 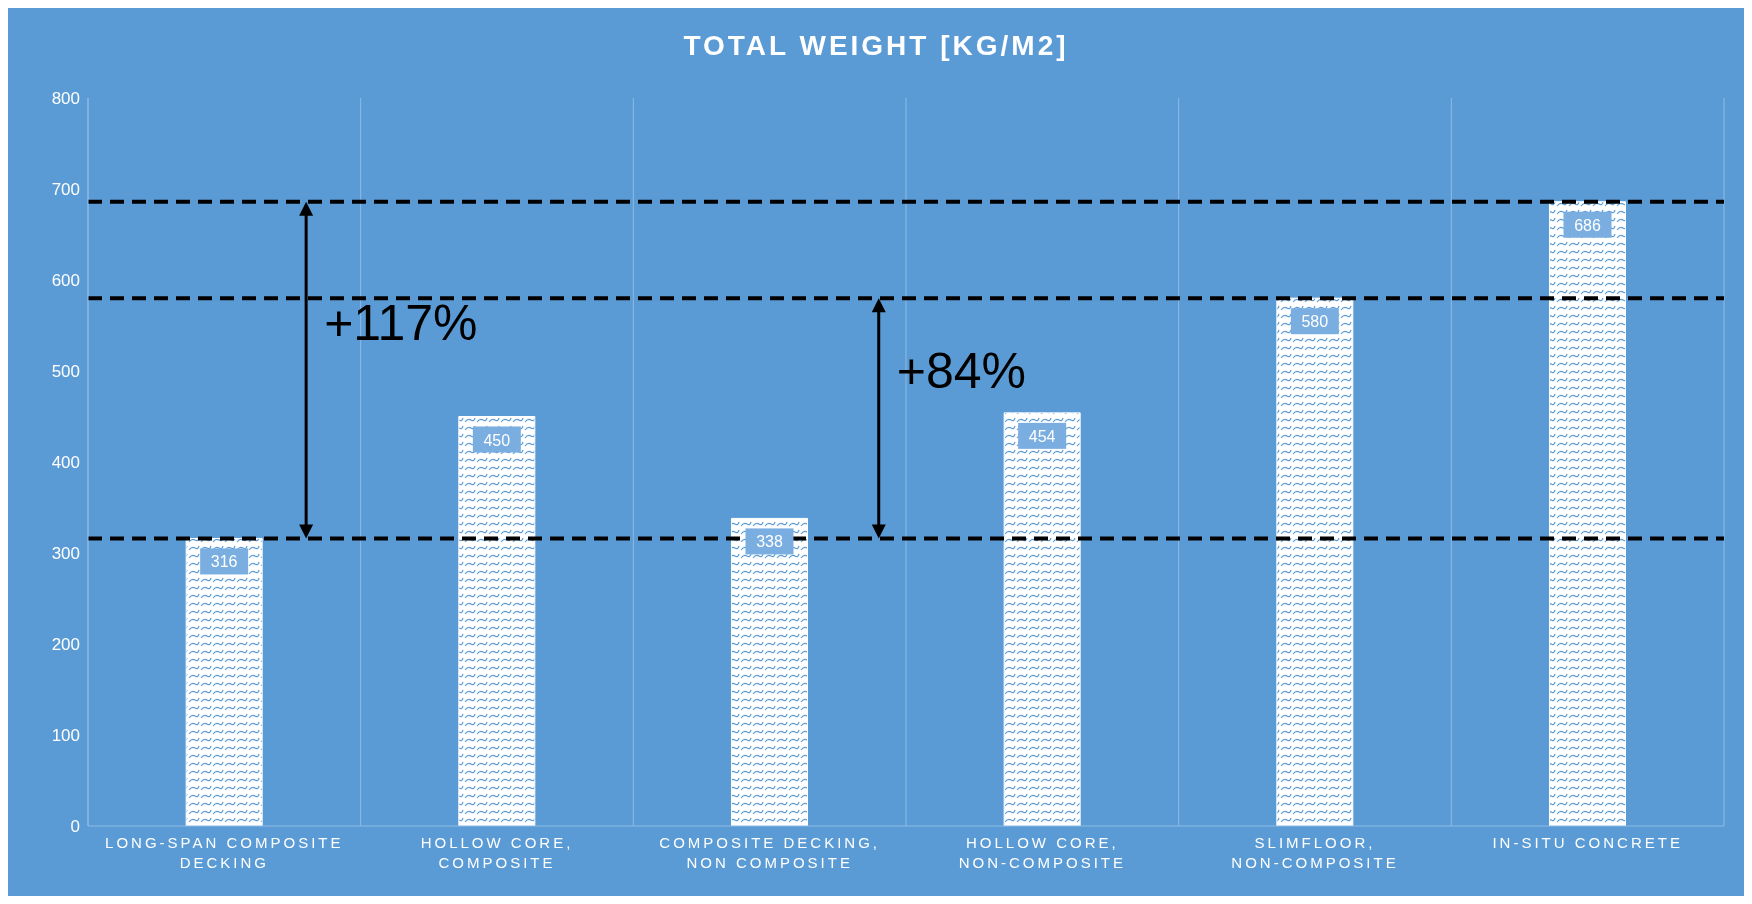 What do you see at coordinates (1042, 852) in the screenshot?
I see `x-tick-label: HOLLOW CORE, NON-COMPOSITE` at bounding box center [1042, 852].